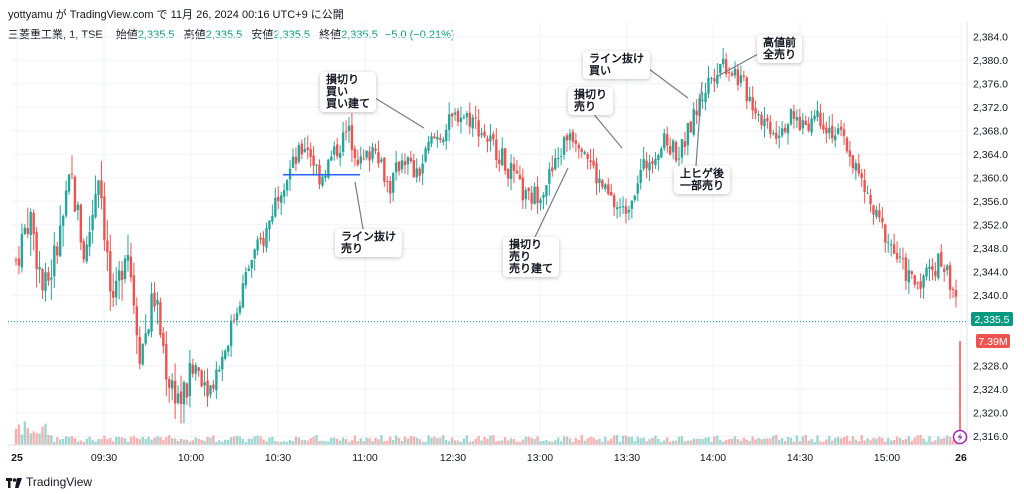  I want to click on annotation-callout: 上ヒゲ後 一部売り, so click(702, 180).